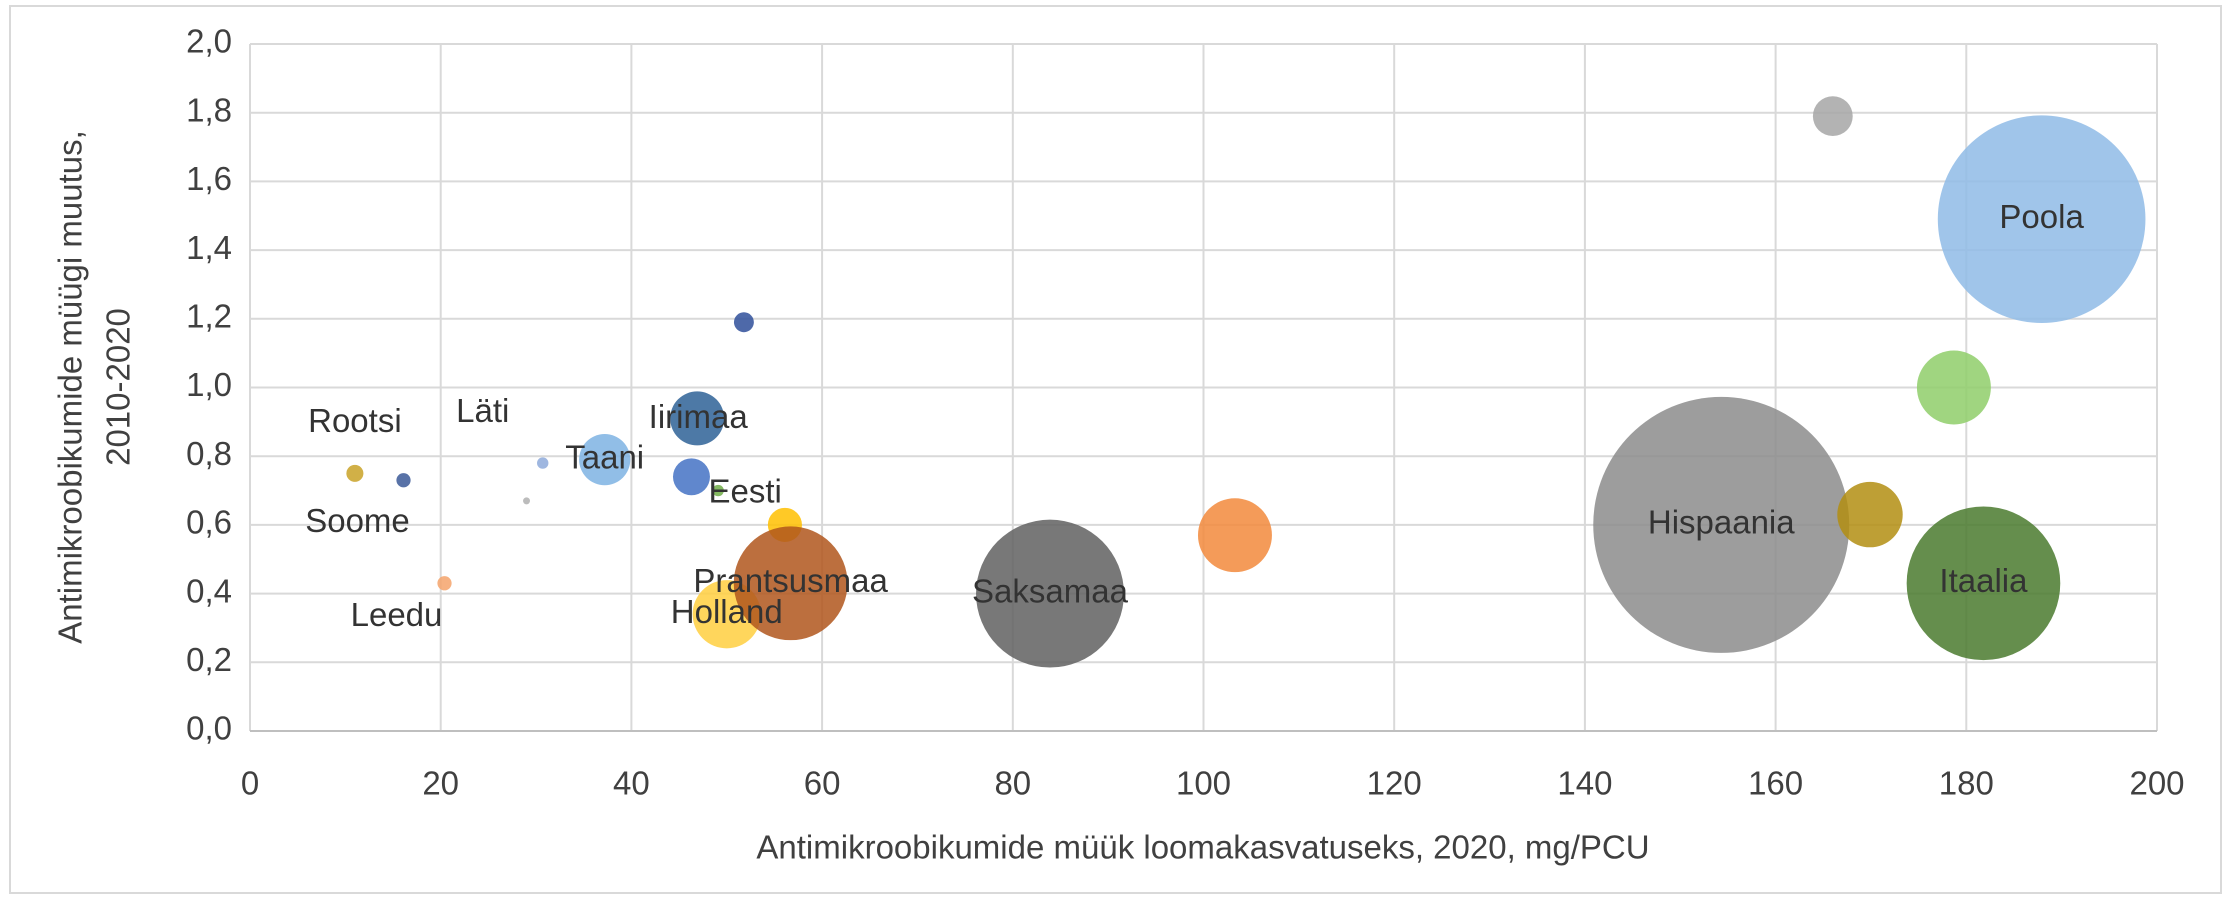 This screenshot has height=899, width=2231. What do you see at coordinates (209, 728) in the screenshot?
I see `y-tick-label: 0,0` at bounding box center [209, 728].